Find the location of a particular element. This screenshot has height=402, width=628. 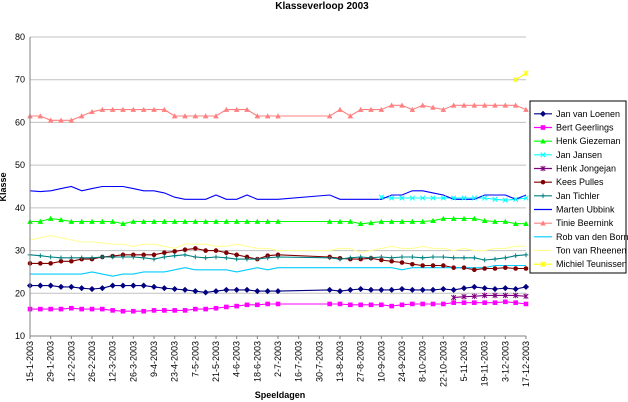

y-tick-label: 80 is located at coordinates (20, 37).